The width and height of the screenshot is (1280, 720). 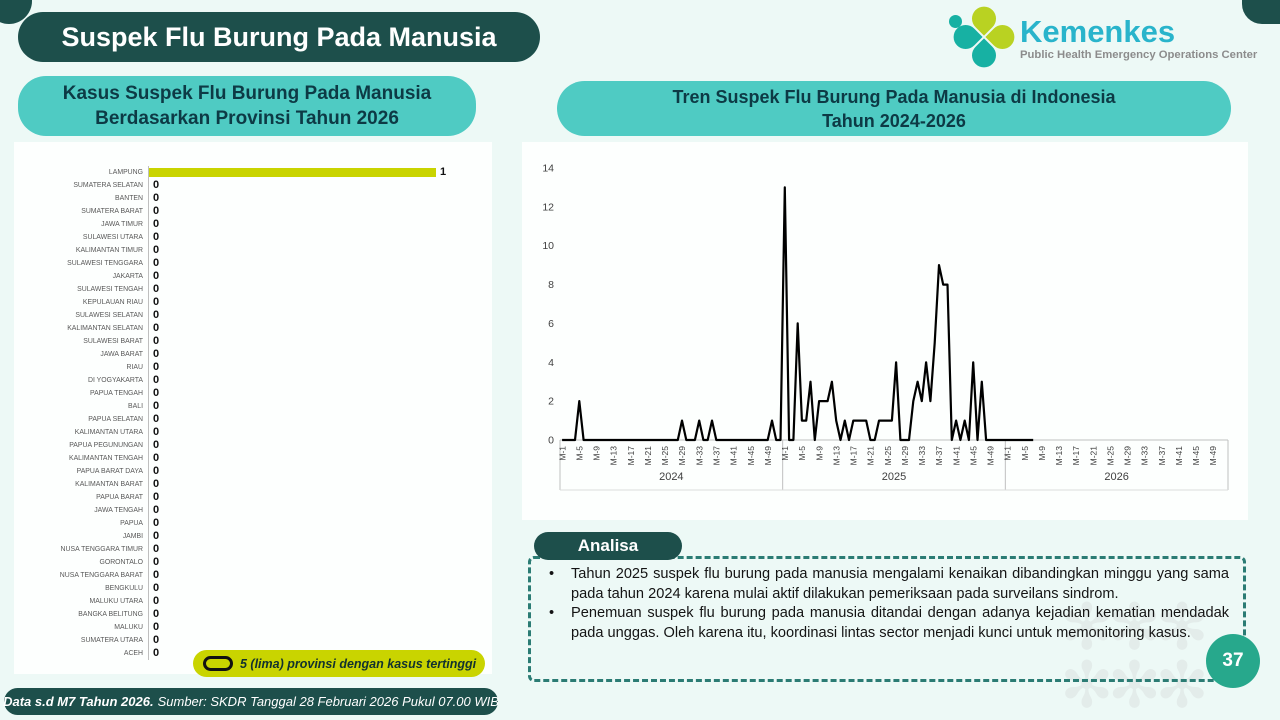 I want to click on year-group-label: 2025, so click(x=894, y=477).